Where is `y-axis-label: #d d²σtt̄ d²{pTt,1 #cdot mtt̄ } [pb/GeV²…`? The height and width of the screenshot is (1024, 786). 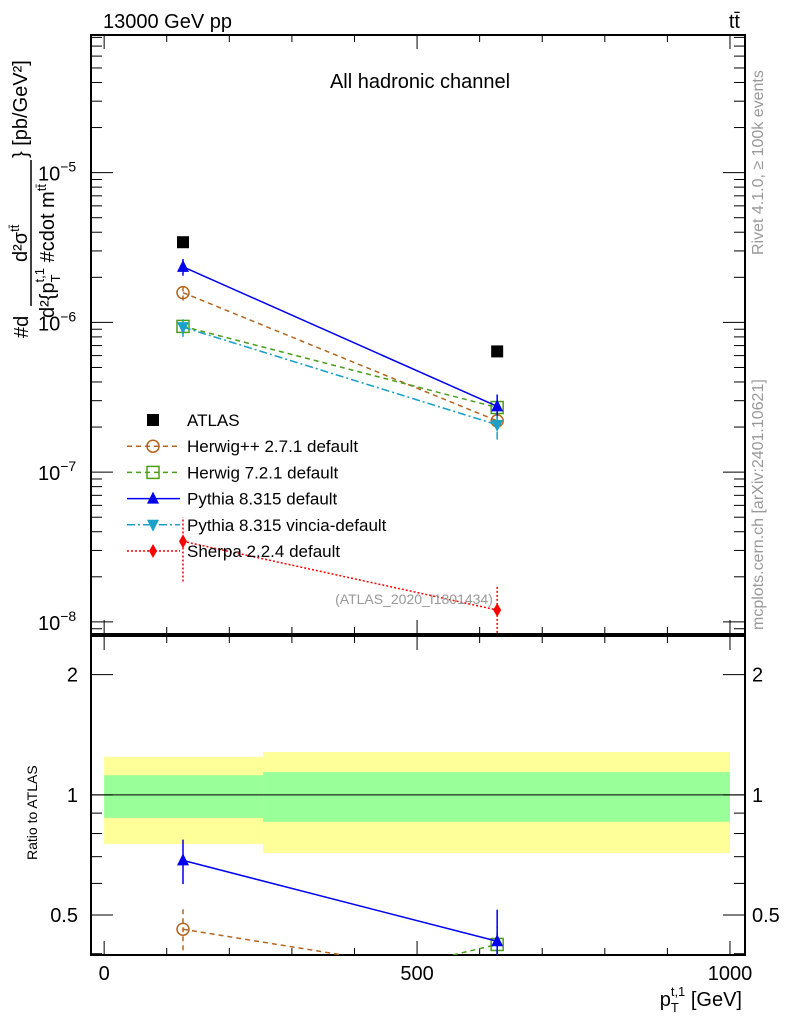
y-axis-label: #d d²σtt̄ d²{pTt,1 #cdot mtt̄ } [pb/GeV²… is located at coordinates (35, 199).